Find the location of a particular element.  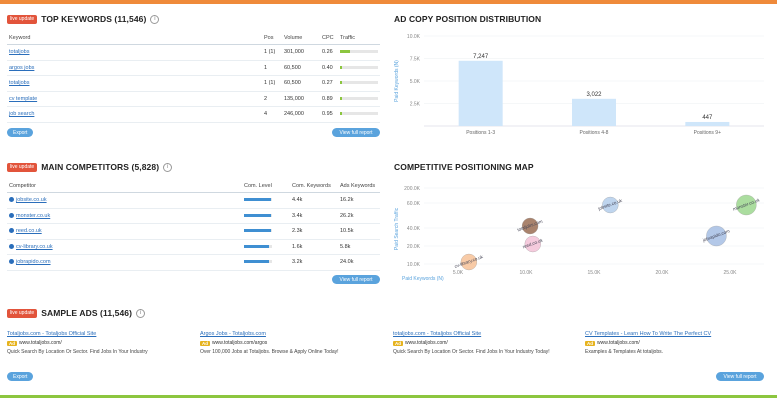

ads-keywords-cell: 10.5k is located at coordinates (359, 231).